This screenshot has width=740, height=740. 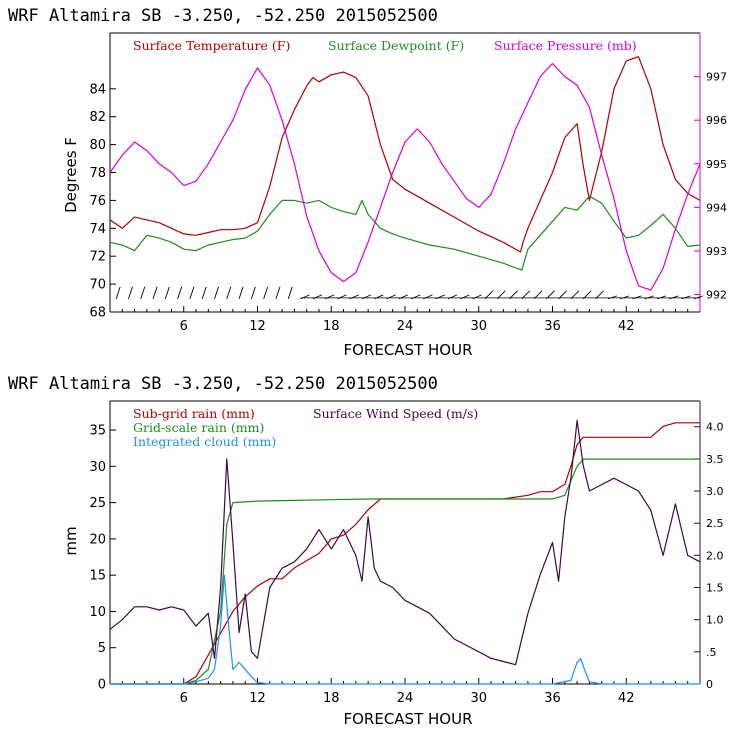 What do you see at coordinates (716, 207) in the screenshot?
I see `chart1-y2tick-label: 994` at bounding box center [716, 207].